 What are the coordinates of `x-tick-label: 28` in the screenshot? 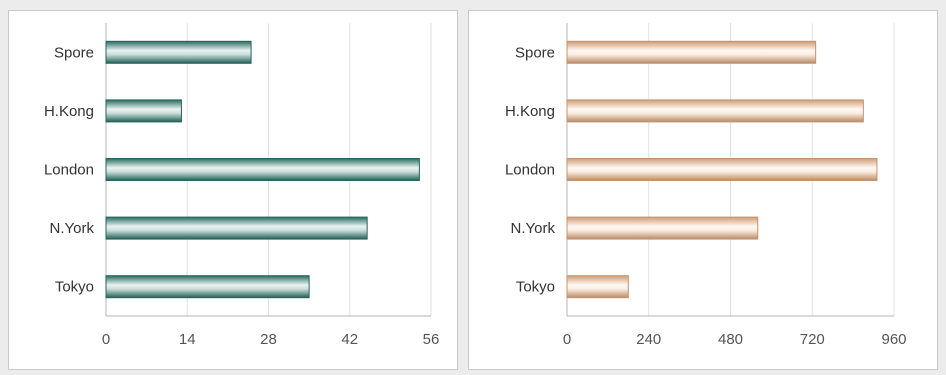 It's located at (268, 339).